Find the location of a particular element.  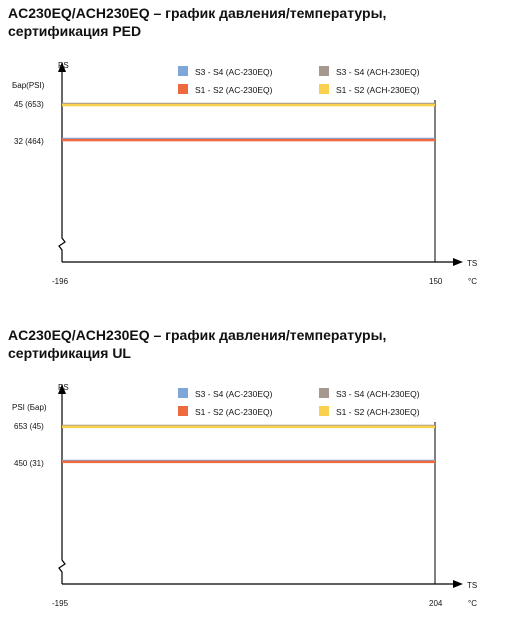

y-tick-label: 32 (464) is located at coordinates (29, 141).